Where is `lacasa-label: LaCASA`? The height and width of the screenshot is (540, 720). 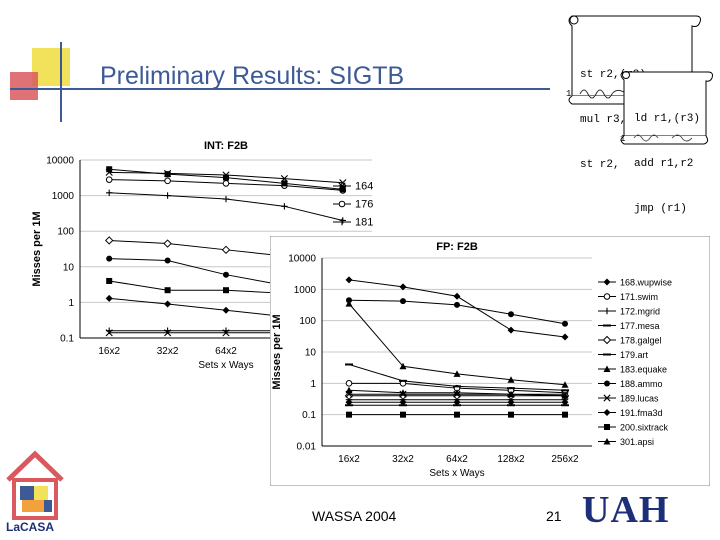 lacasa-label: LaCASA is located at coordinates (30, 527).